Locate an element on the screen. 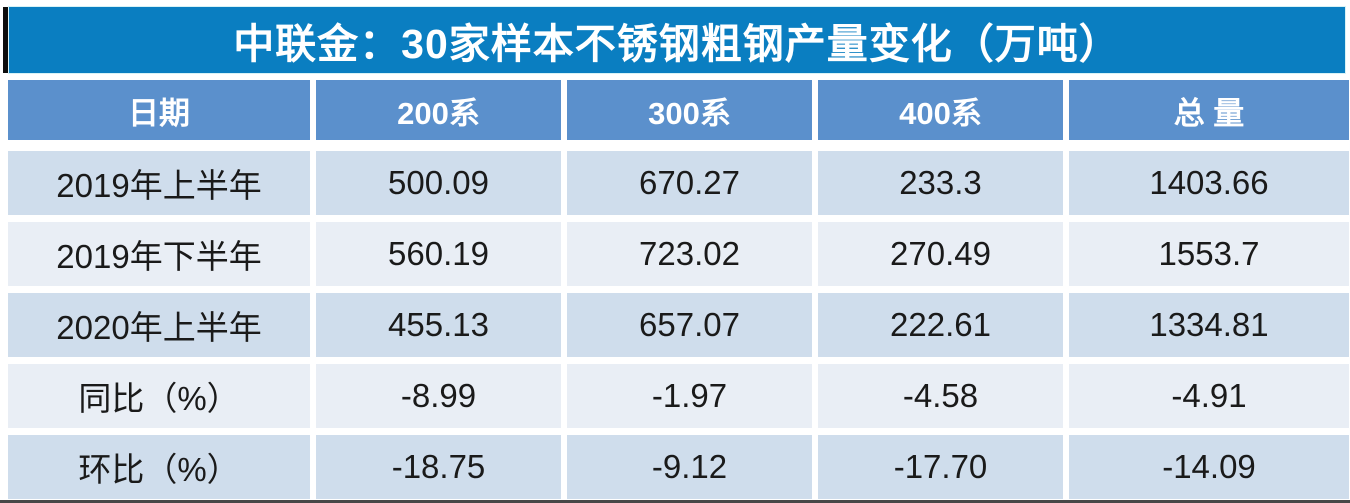 Image resolution: width=1350 pixels, height=503 pixels. left-accent-bar is located at coordinates (5, 40).